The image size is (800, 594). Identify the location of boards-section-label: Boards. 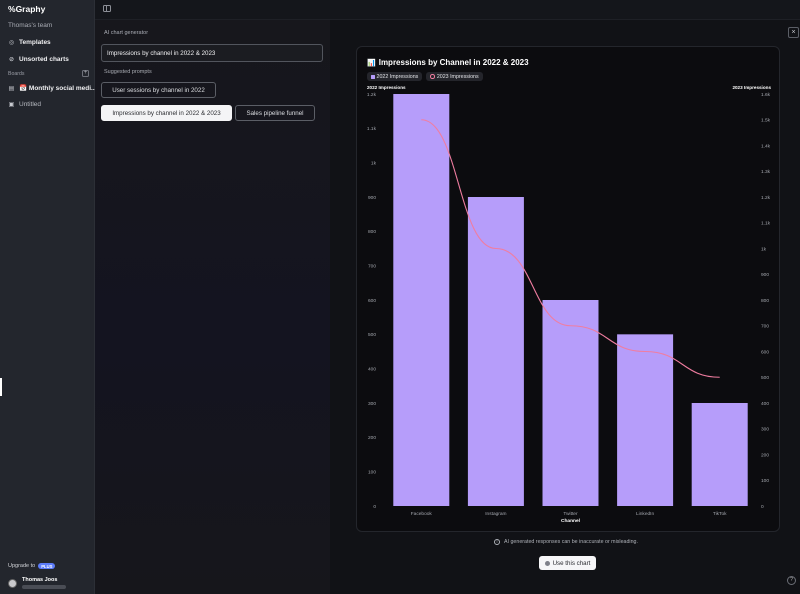
(16, 74).